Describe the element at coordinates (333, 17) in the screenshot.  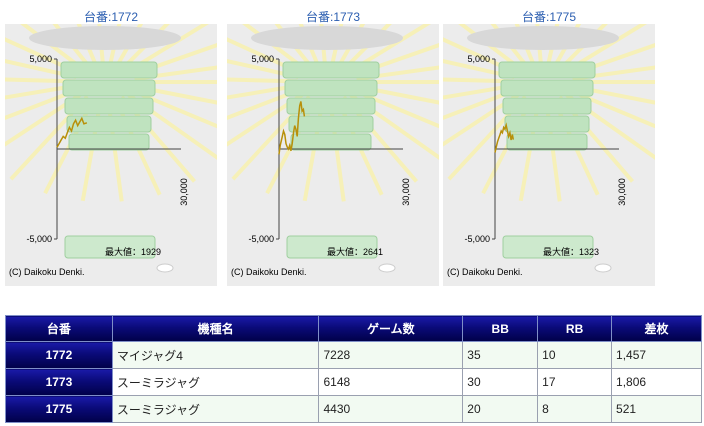
I see `panel-title: 台番:1773` at that location.